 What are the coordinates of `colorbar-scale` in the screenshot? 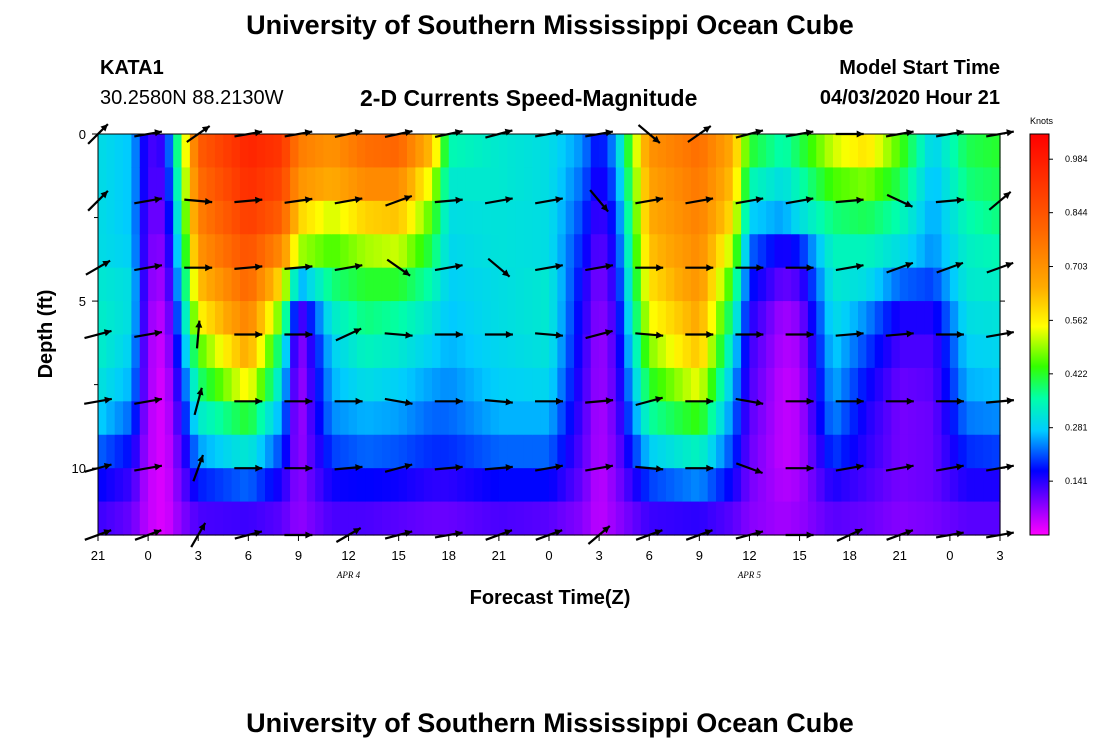 It's located at (1039, 334).